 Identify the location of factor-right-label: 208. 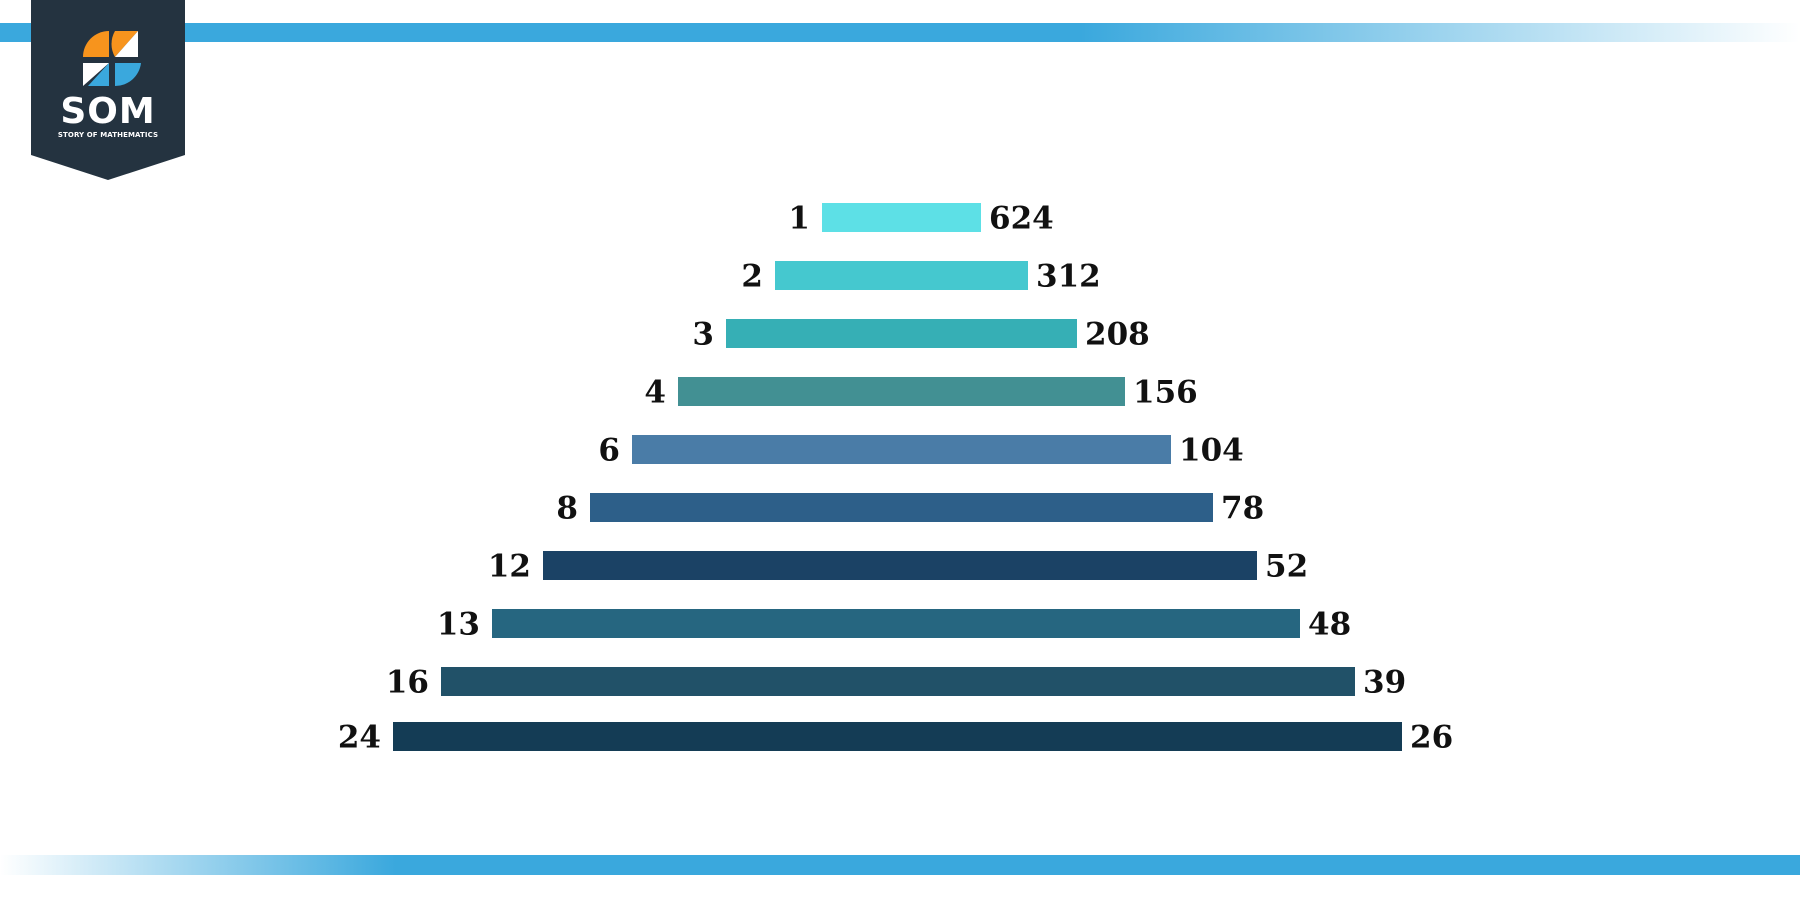
(1117, 335).